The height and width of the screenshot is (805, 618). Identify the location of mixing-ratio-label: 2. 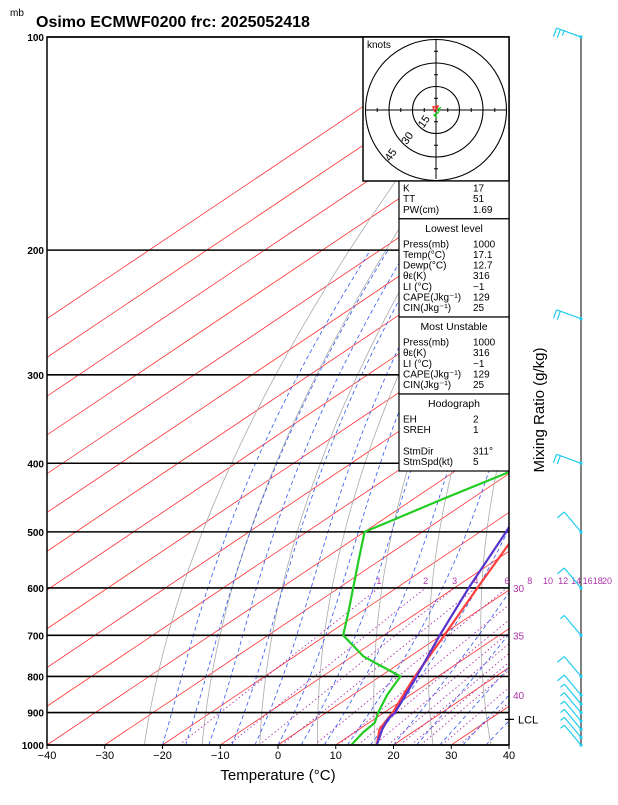
(425, 581).